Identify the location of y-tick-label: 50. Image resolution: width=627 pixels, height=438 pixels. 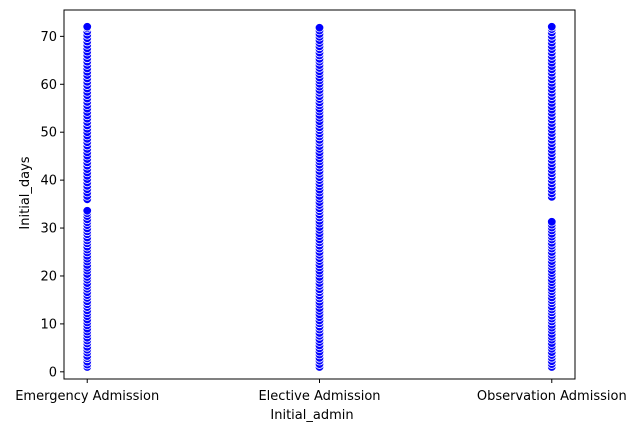
(48, 133).